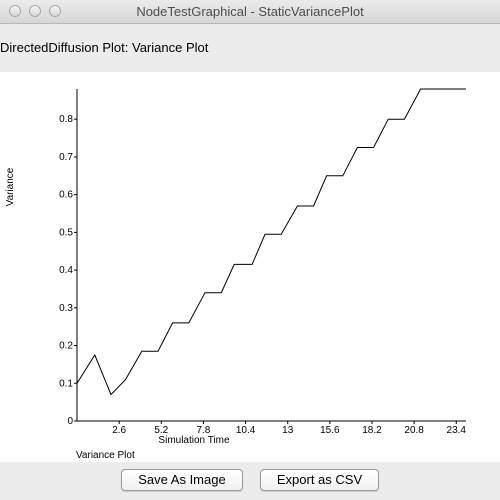 This screenshot has height=500, width=500. I want to click on x-tick-label: 13, so click(288, 430).